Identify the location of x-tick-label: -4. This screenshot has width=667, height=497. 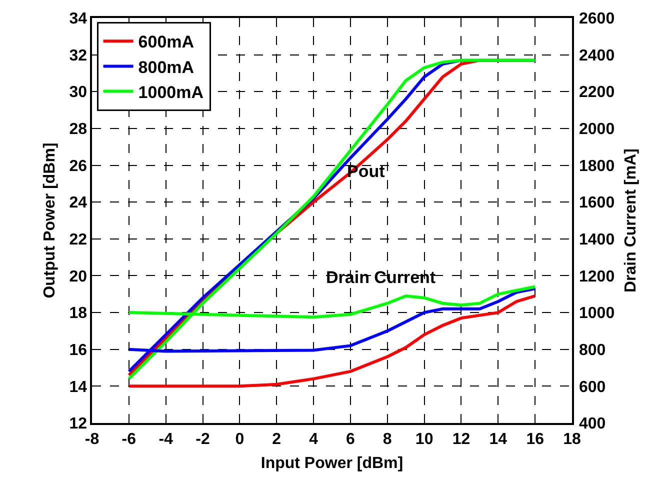
(166, 439).